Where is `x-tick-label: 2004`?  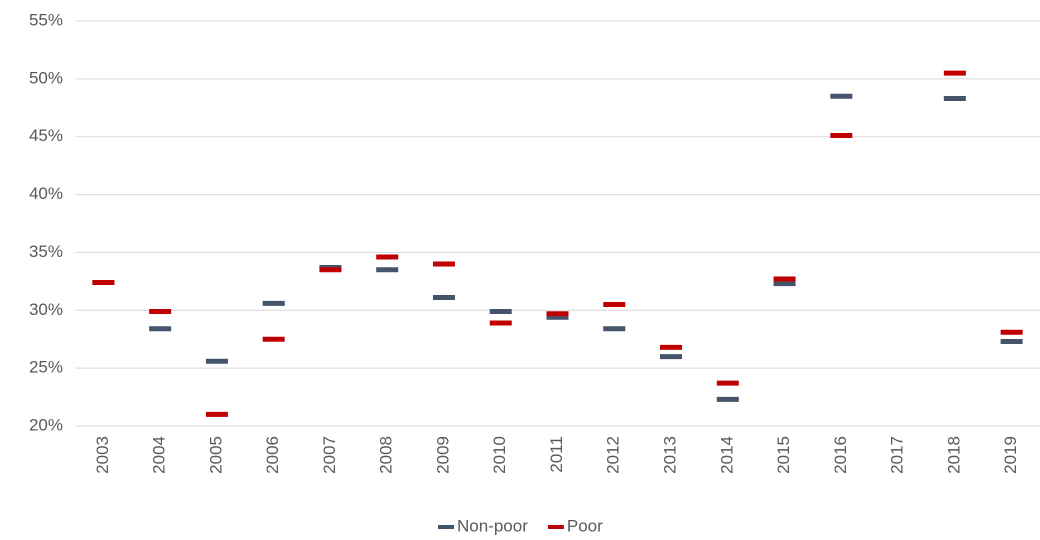
x-tick-label: 2004 is located at coordinates (159, 455).